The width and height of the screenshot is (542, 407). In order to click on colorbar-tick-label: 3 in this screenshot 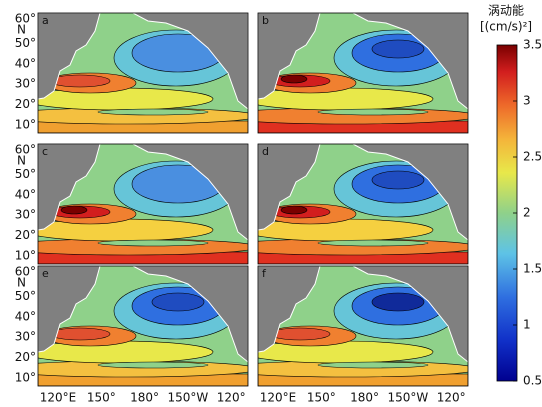, I will do `click(527, 101)`.